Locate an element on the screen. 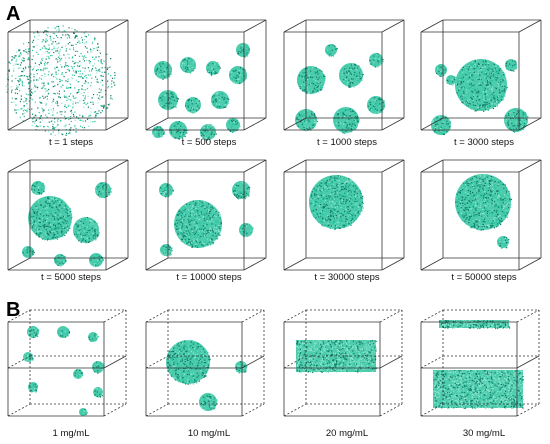  cube-snapshot-a2 is located at coordinates (206, 80).